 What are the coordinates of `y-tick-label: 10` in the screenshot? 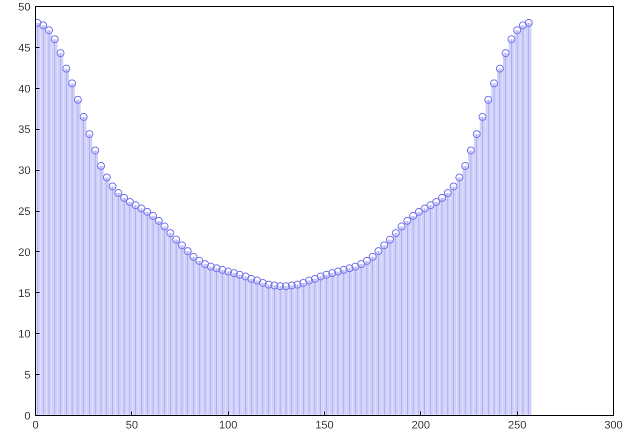 It's located at (24, 334).